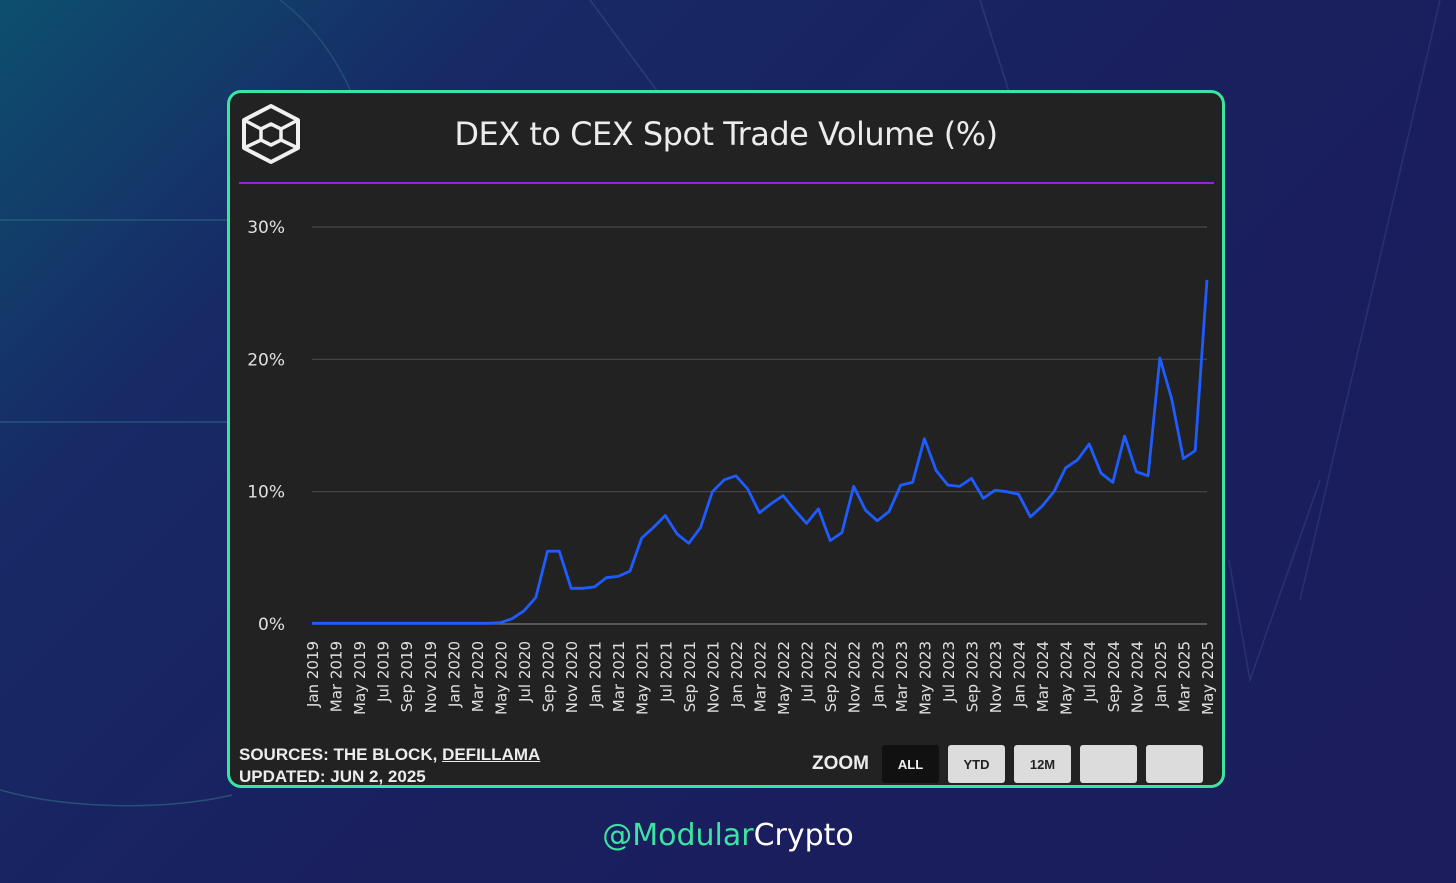  Describe the element at coordinates (1161, 674) in the screenshot. I see `x-tick-label: Jan 2025` at that location.